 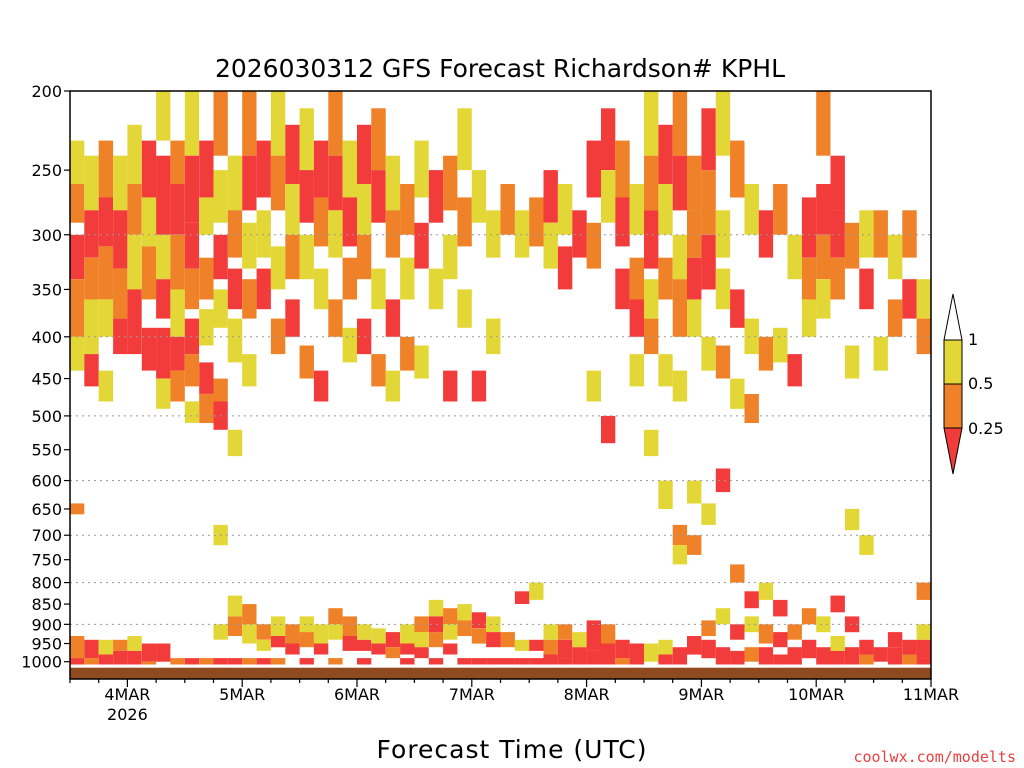 I want to click on y-tick-label: 700, so click(x=46, y=535).